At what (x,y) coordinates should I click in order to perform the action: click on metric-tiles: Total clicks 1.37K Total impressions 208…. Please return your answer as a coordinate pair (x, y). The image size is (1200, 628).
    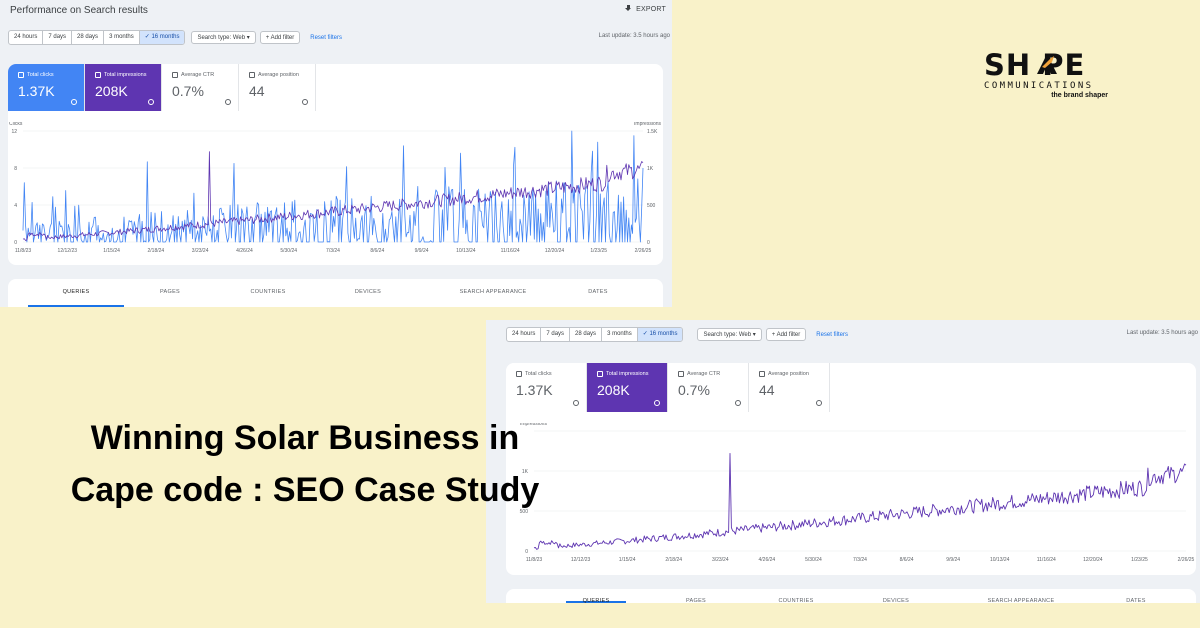
    Looking at the image, I should click on (668, 387).